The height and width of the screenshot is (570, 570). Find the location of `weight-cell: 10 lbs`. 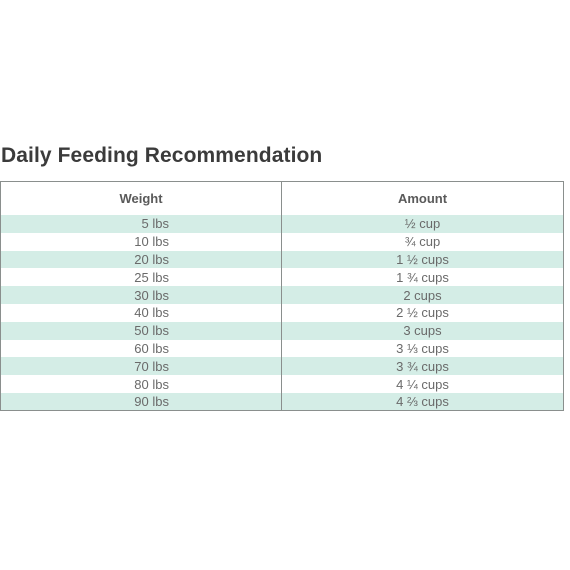

weight-cell: 10 lbs is located at coordinates (141, 241).